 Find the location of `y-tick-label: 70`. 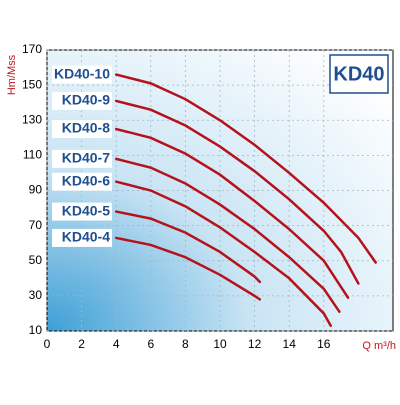

y-tick-label: 70 is located at coordinates (36, 225).